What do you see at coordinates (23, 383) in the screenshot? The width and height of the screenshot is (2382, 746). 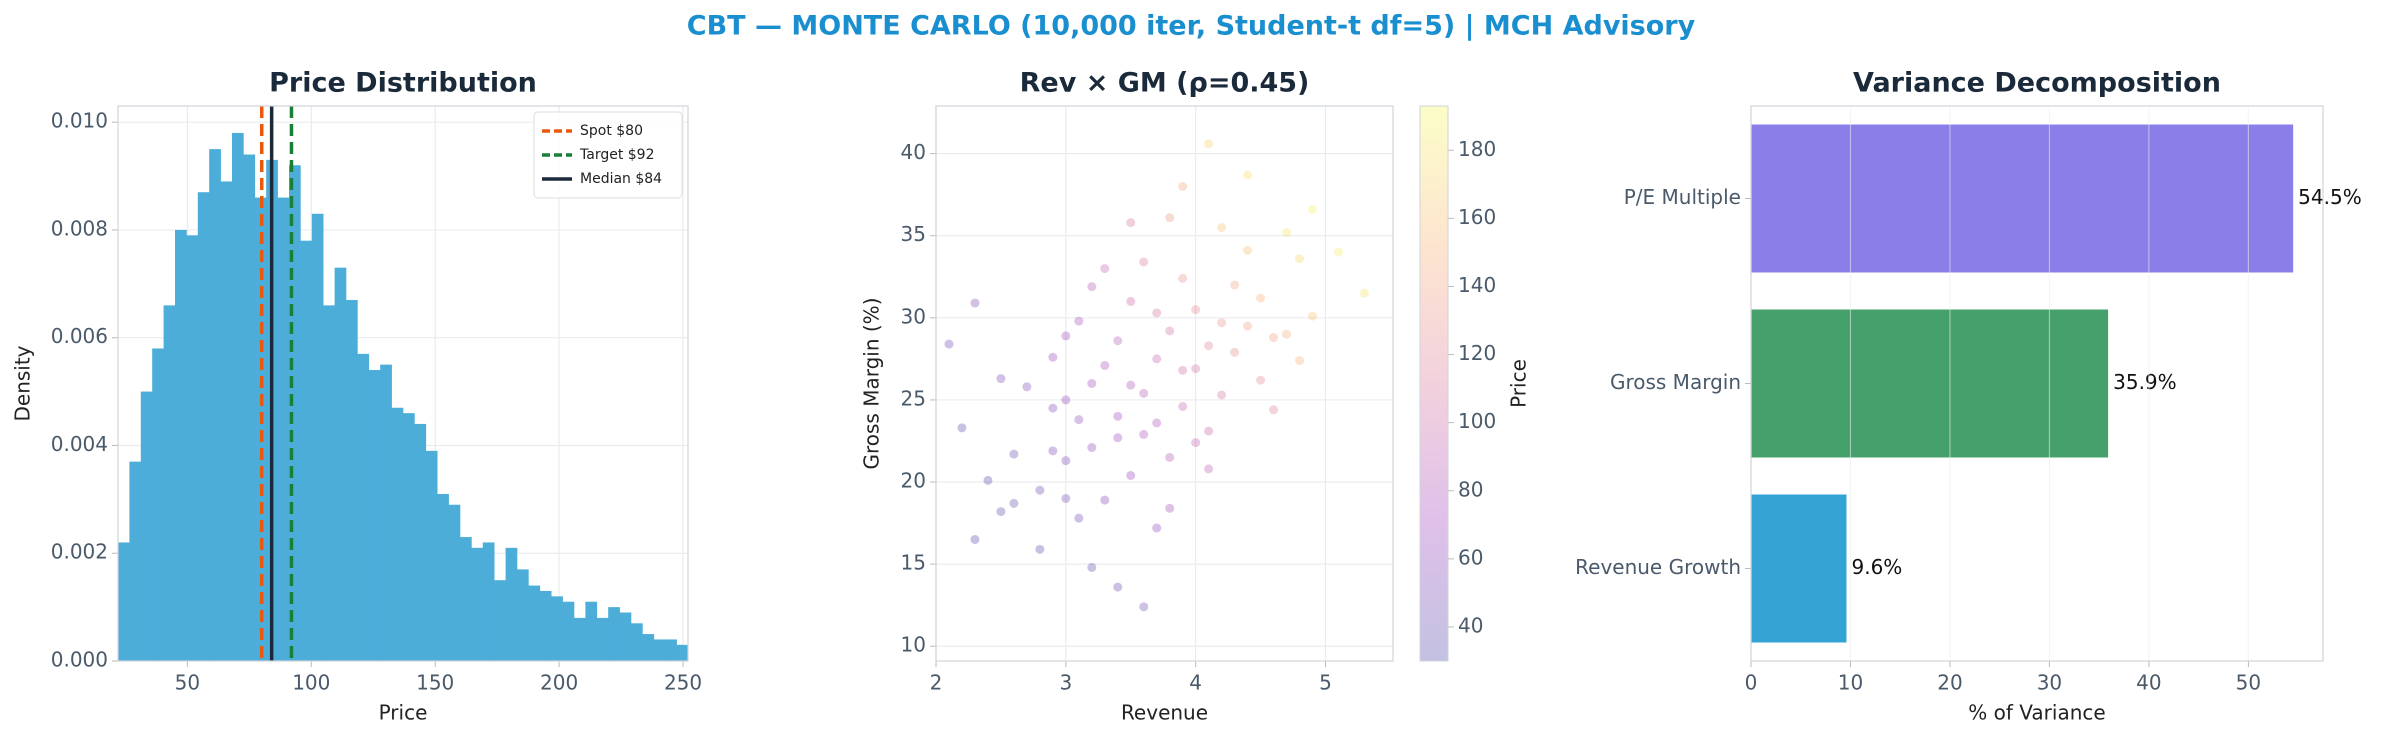 I see `y-axis-label: Density` at bounding box center [23, 383].